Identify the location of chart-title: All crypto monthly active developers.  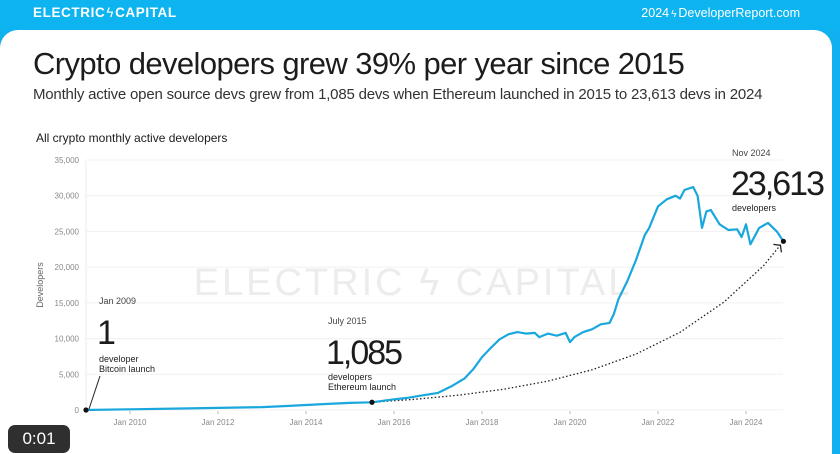
(132, 138).